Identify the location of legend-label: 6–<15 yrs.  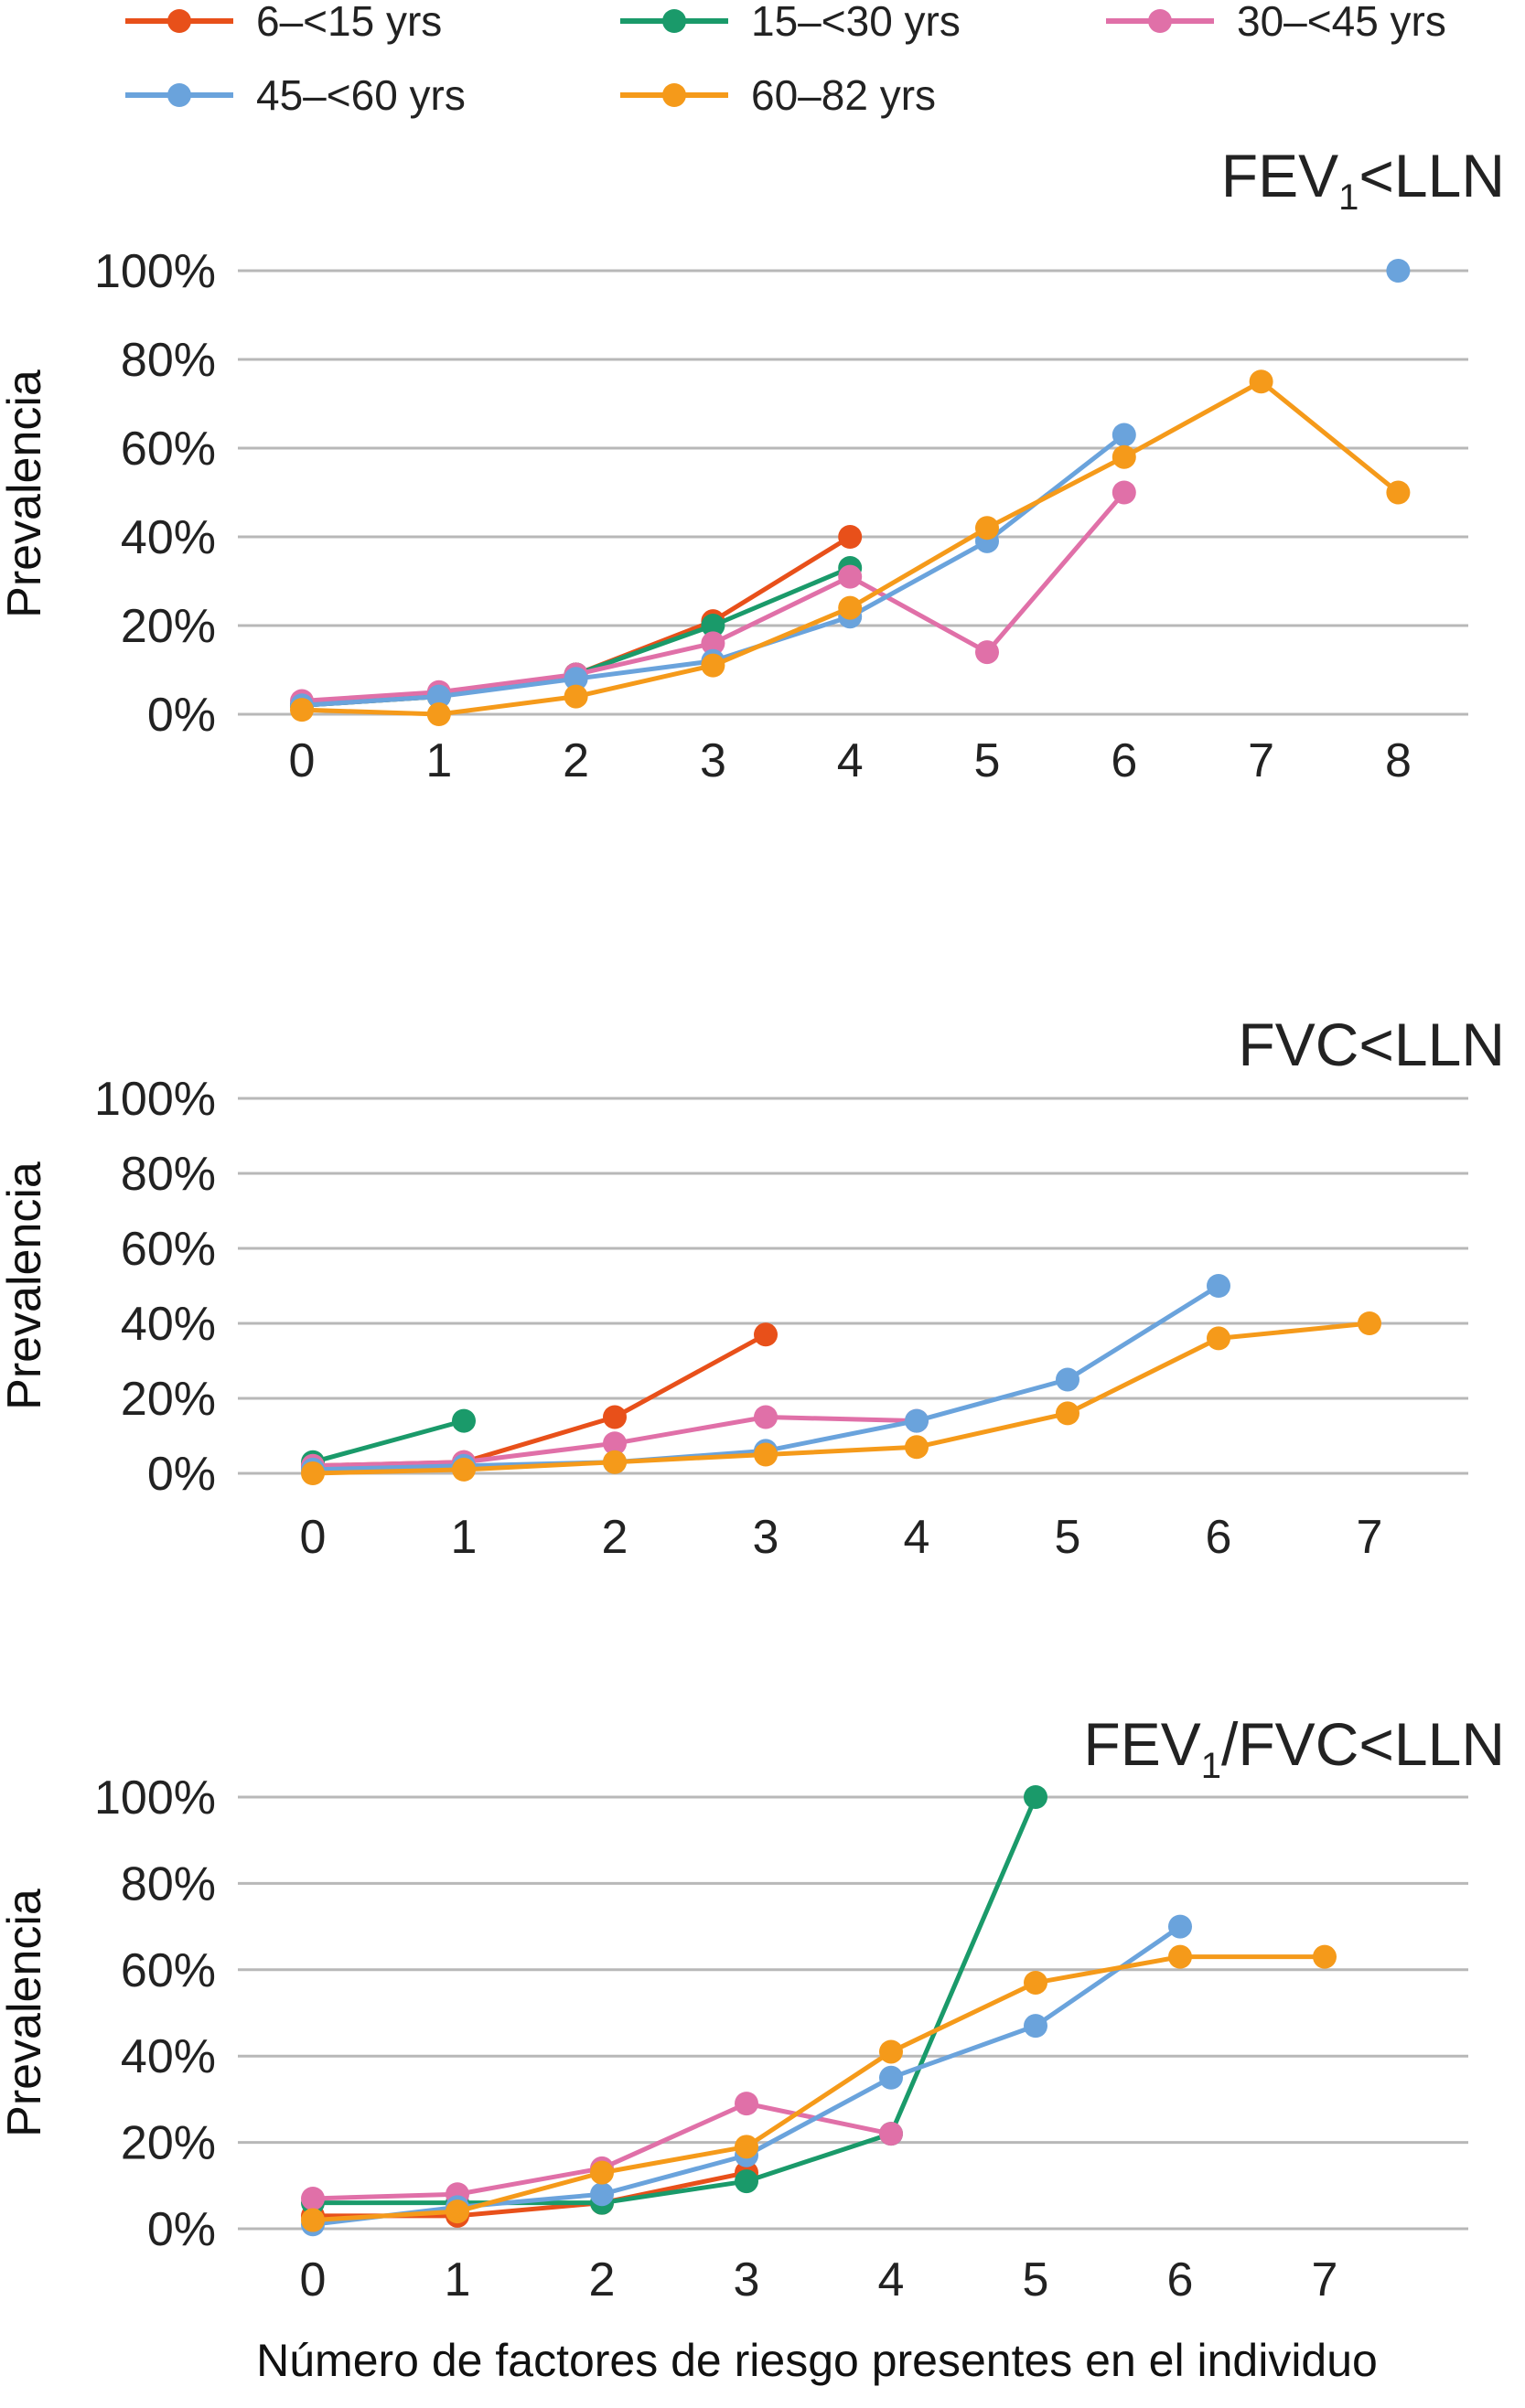
(349, 22).